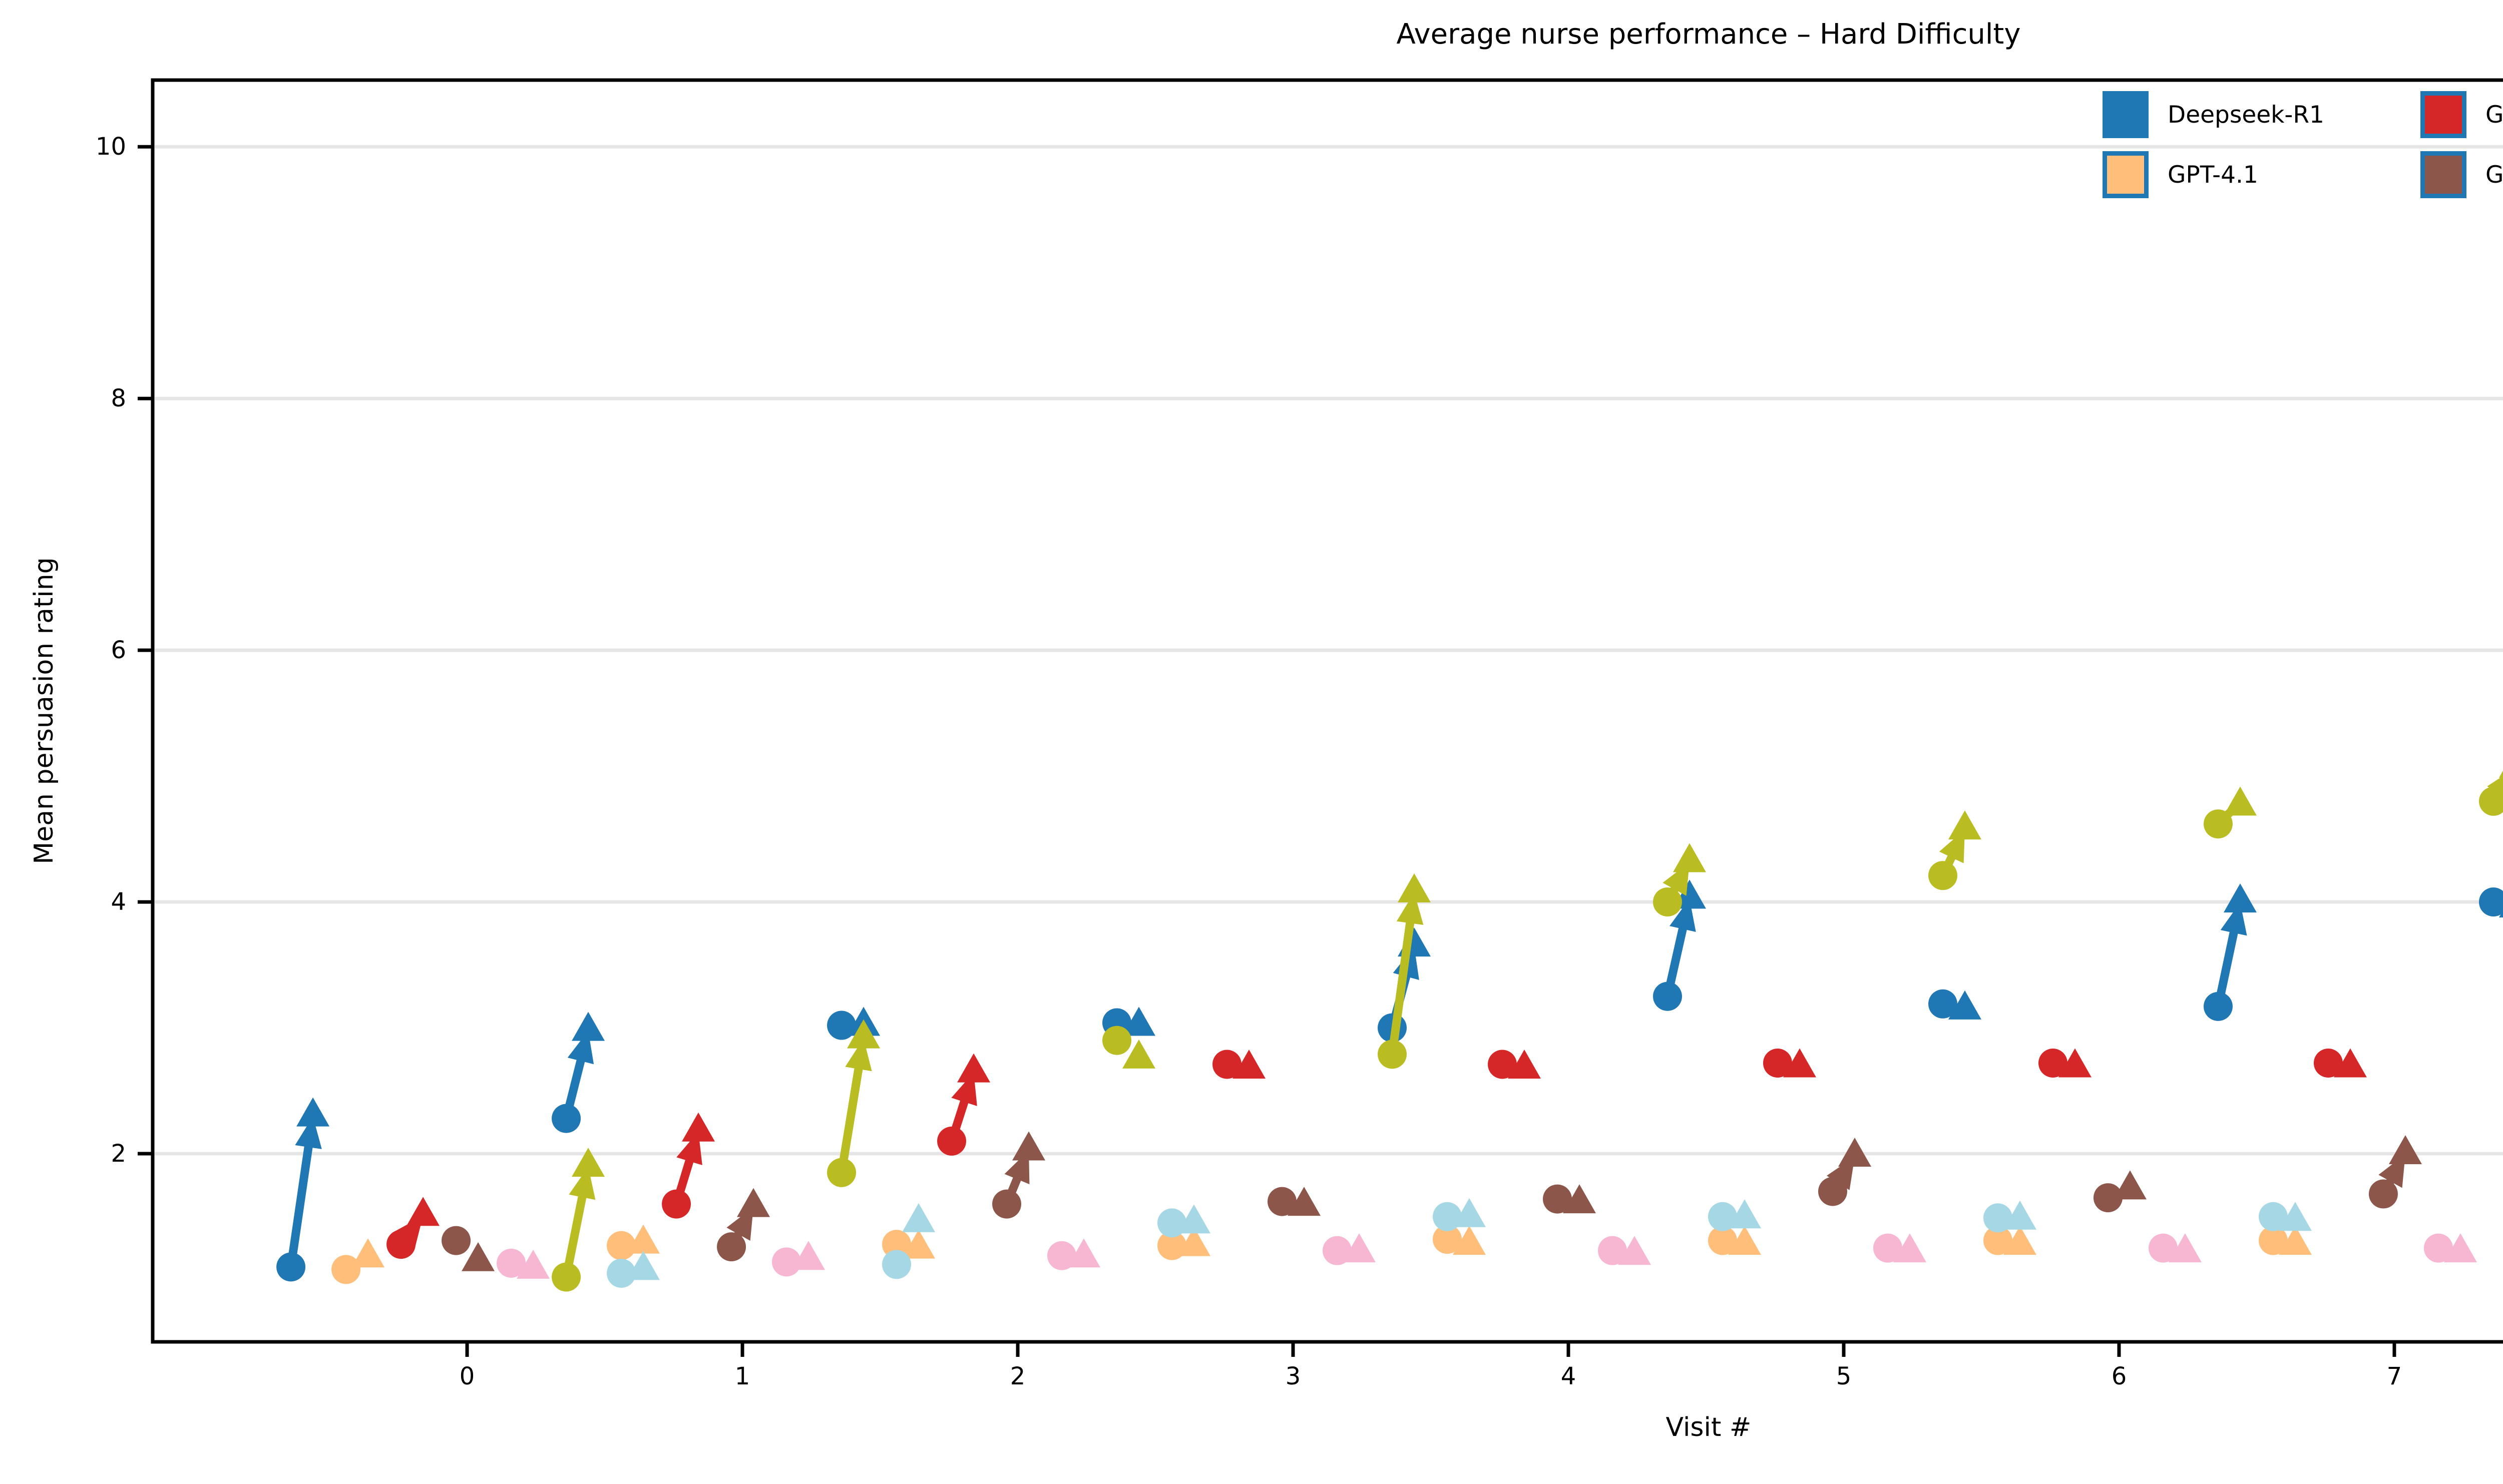 The height and width of the screenshot is (1484, 2503). What do you see at coordinates (643, 1239) in the screenshot?
I see `marker-triangle-gpt-4-1-v1` at bounding box center [643, 1239].